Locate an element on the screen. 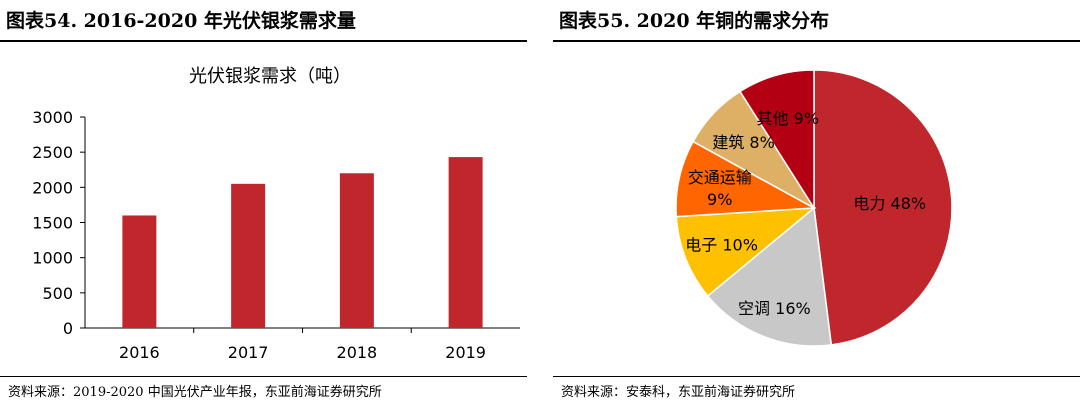 The height and width of the screenshot is (409, 1080). pie-label: 电力 48% is located at coordinates (889, 203).